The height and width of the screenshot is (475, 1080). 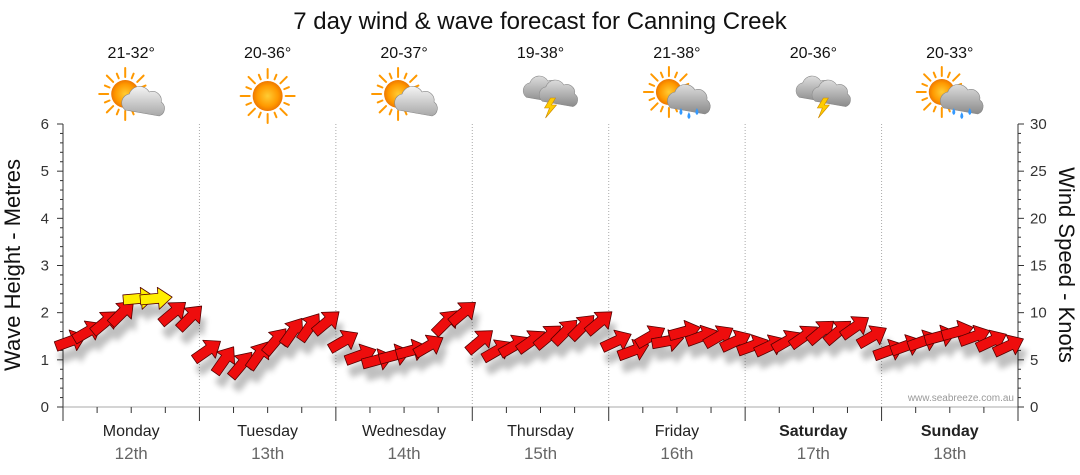 What do you see at coordinates (45, 407) in the screenshot?
I see `left-tick-label: 0` at bounding box center [45, 407].